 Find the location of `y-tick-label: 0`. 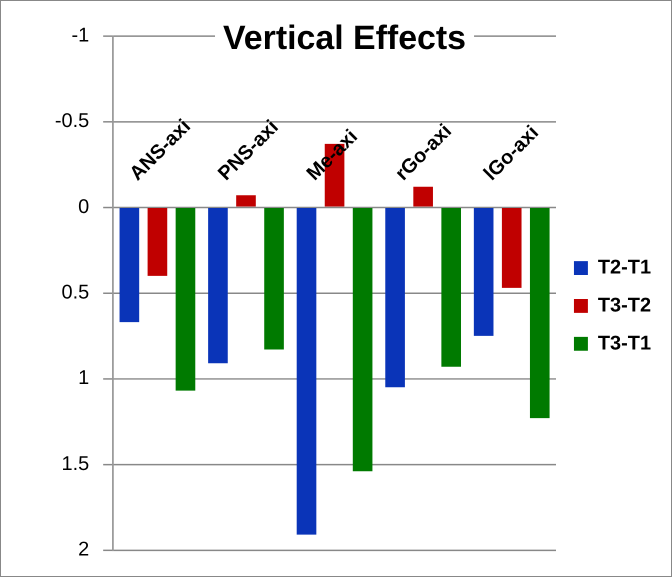

y-tick-label: 0 is located at coordinates (84, 207).